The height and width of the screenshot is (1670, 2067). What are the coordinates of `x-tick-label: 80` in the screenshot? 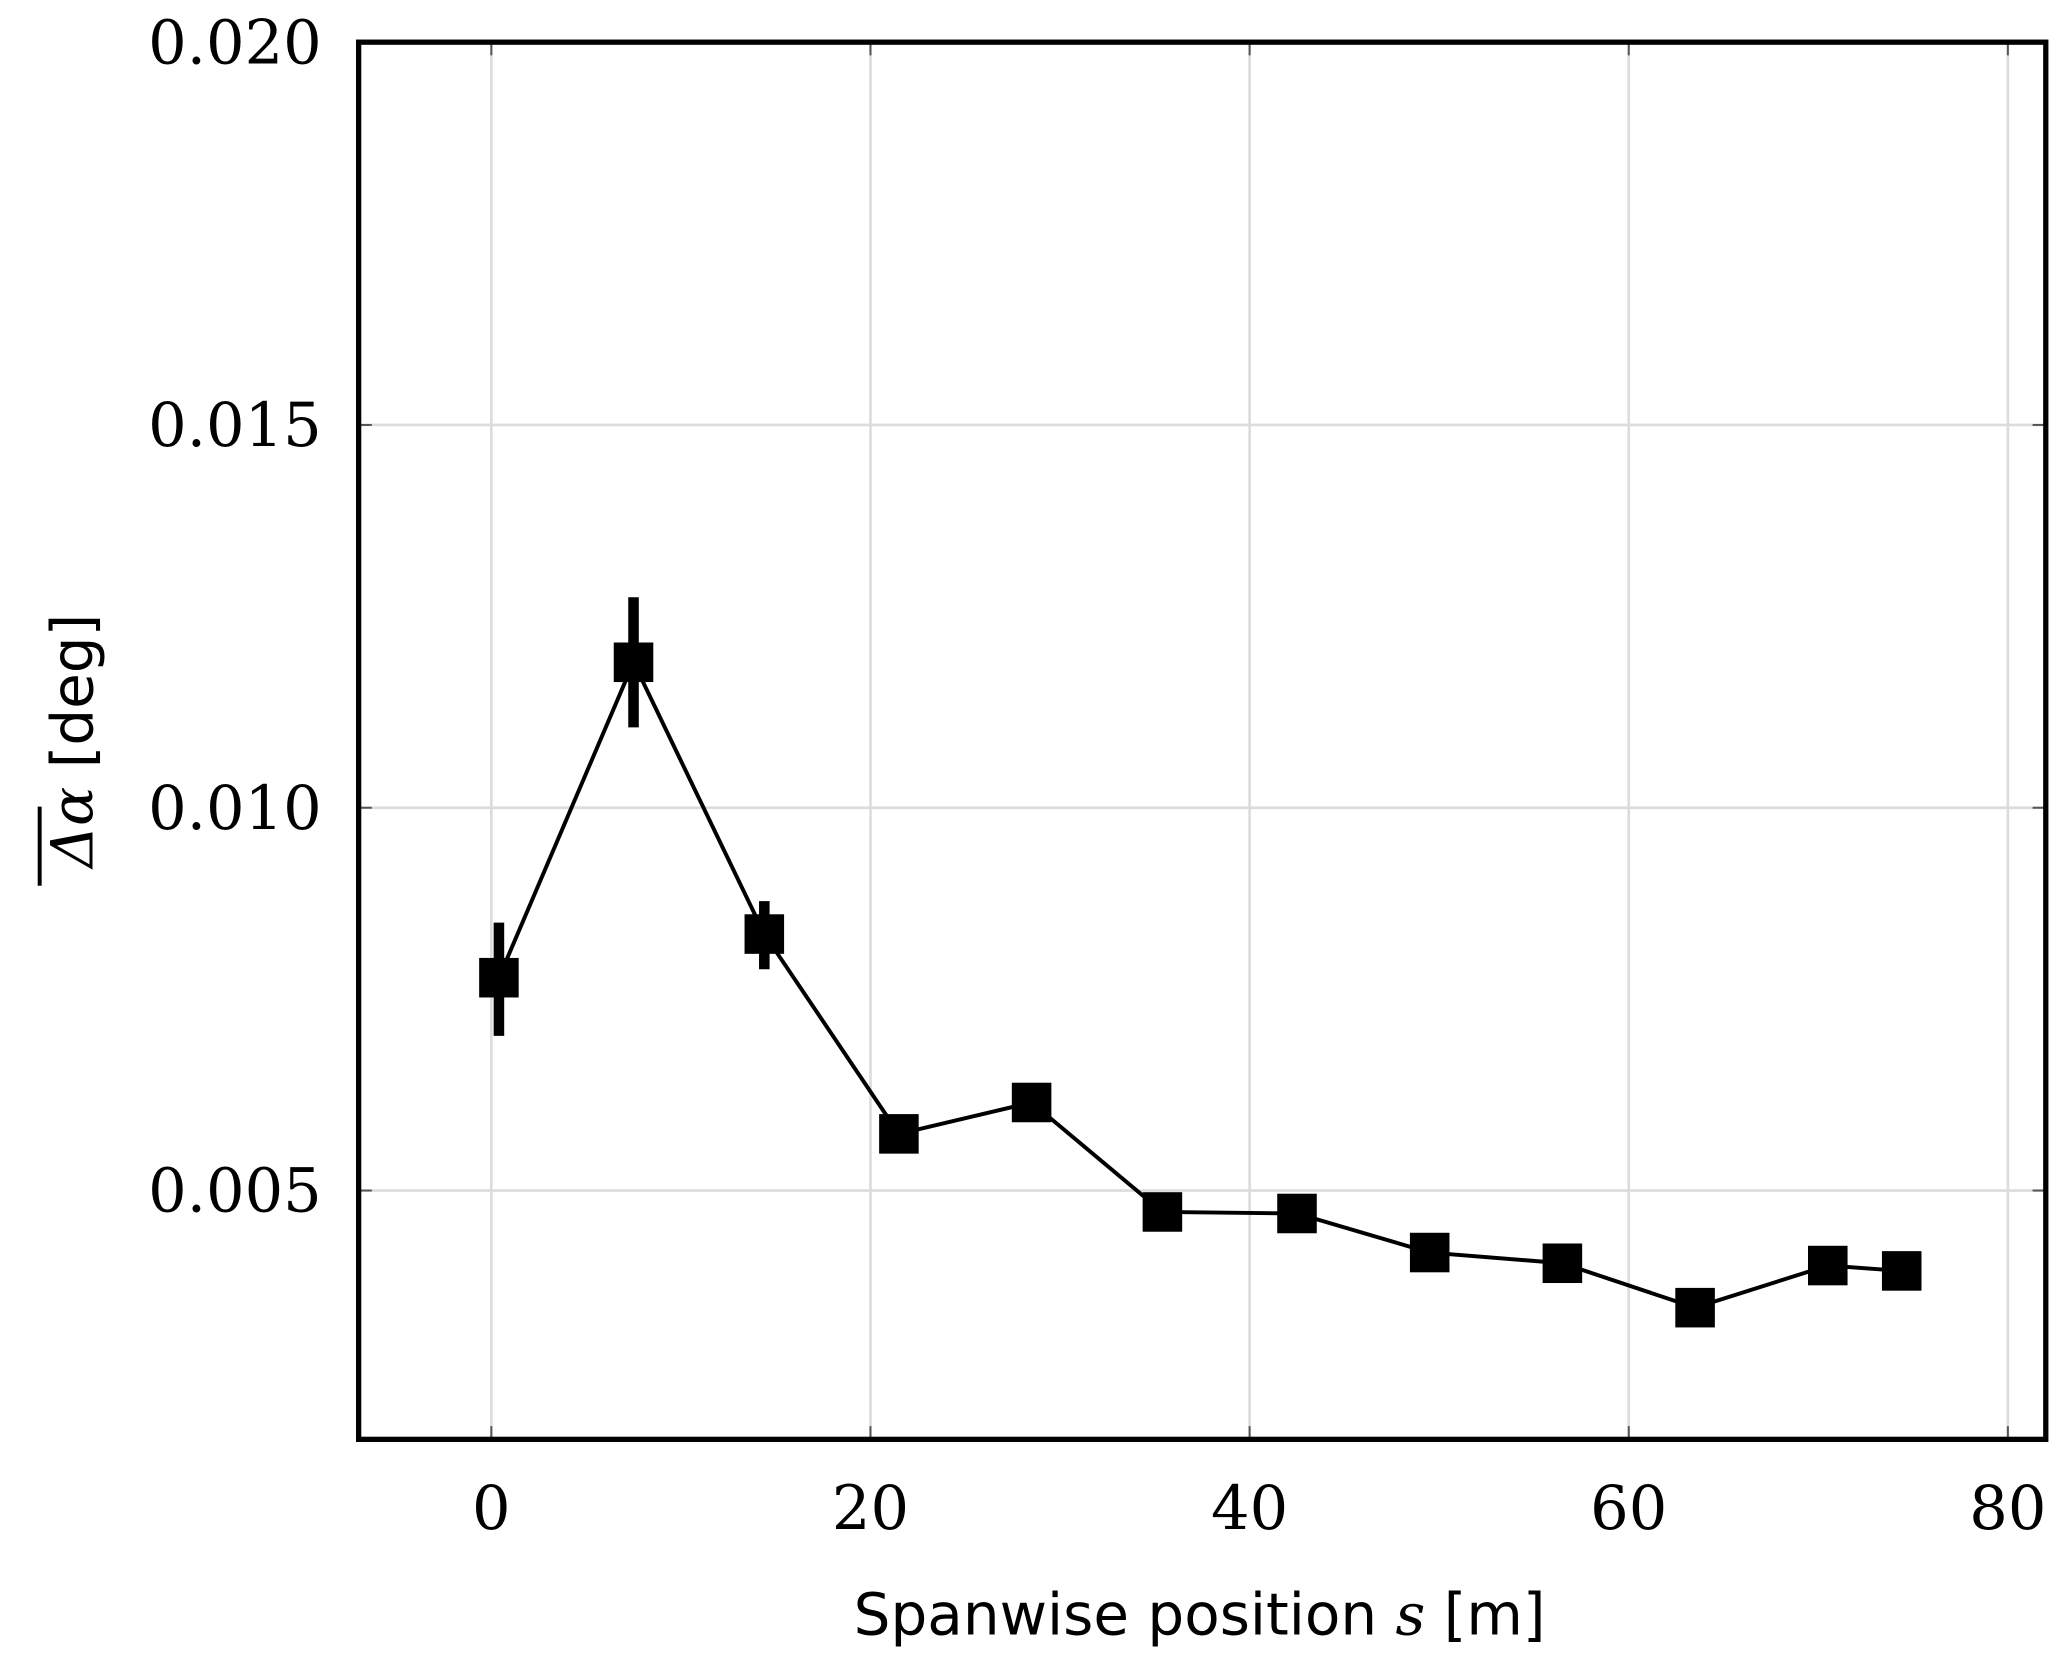 It's located at (2007, 1509).